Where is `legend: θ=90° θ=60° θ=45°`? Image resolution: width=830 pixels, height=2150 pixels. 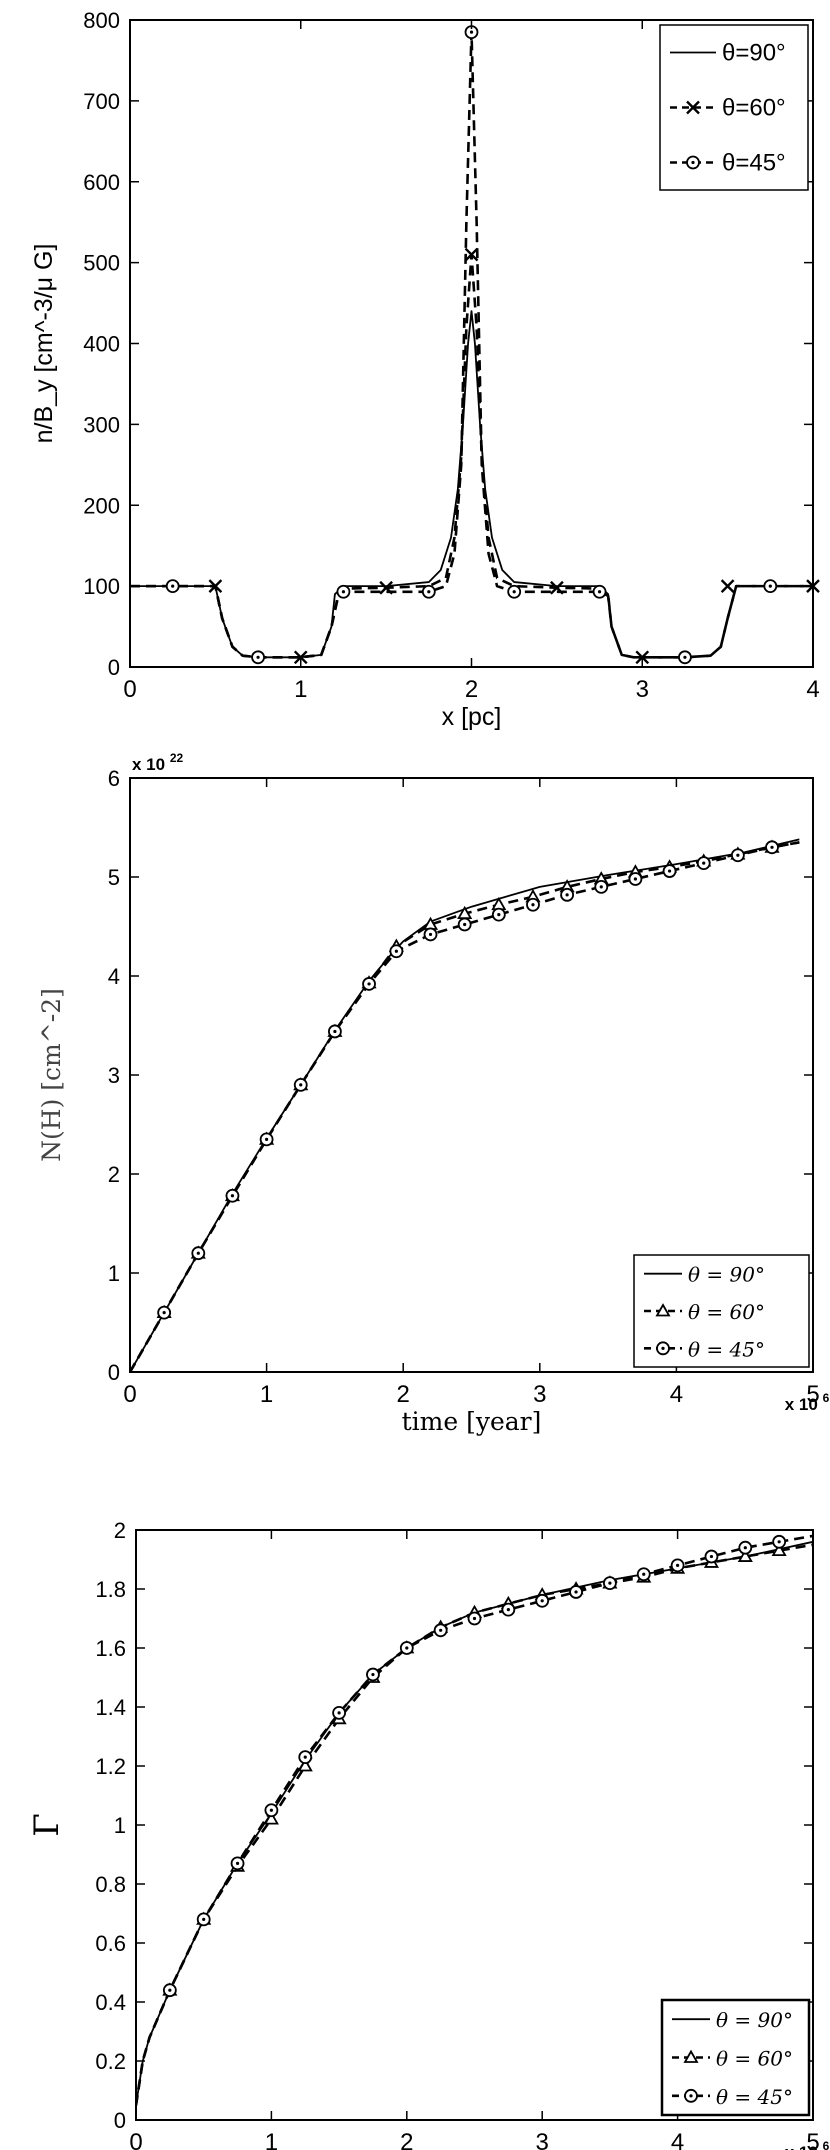 legend: θ=90° θ=60° θ=45° is located at coordinates (734, 107).